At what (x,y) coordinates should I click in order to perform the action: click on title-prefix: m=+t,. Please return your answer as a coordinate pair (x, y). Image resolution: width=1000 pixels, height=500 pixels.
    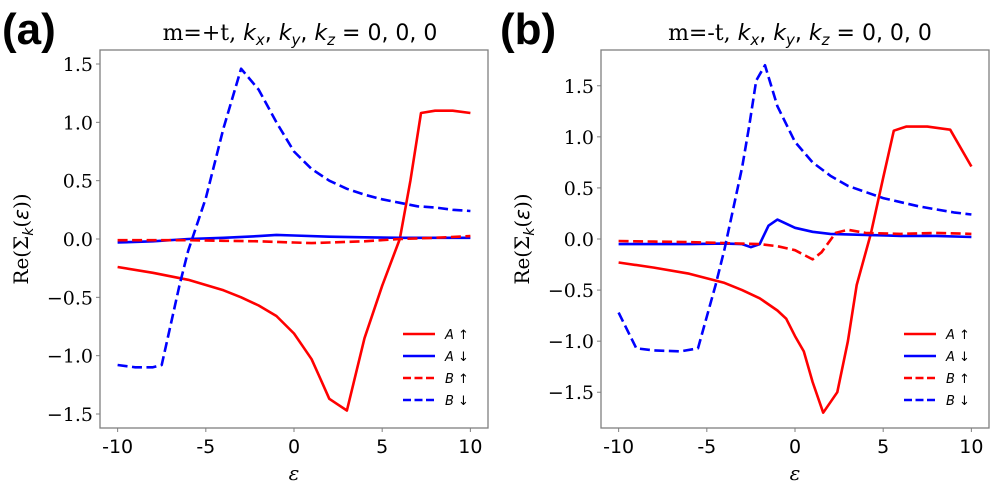
    Looking at the image, I should click on (203, 33).